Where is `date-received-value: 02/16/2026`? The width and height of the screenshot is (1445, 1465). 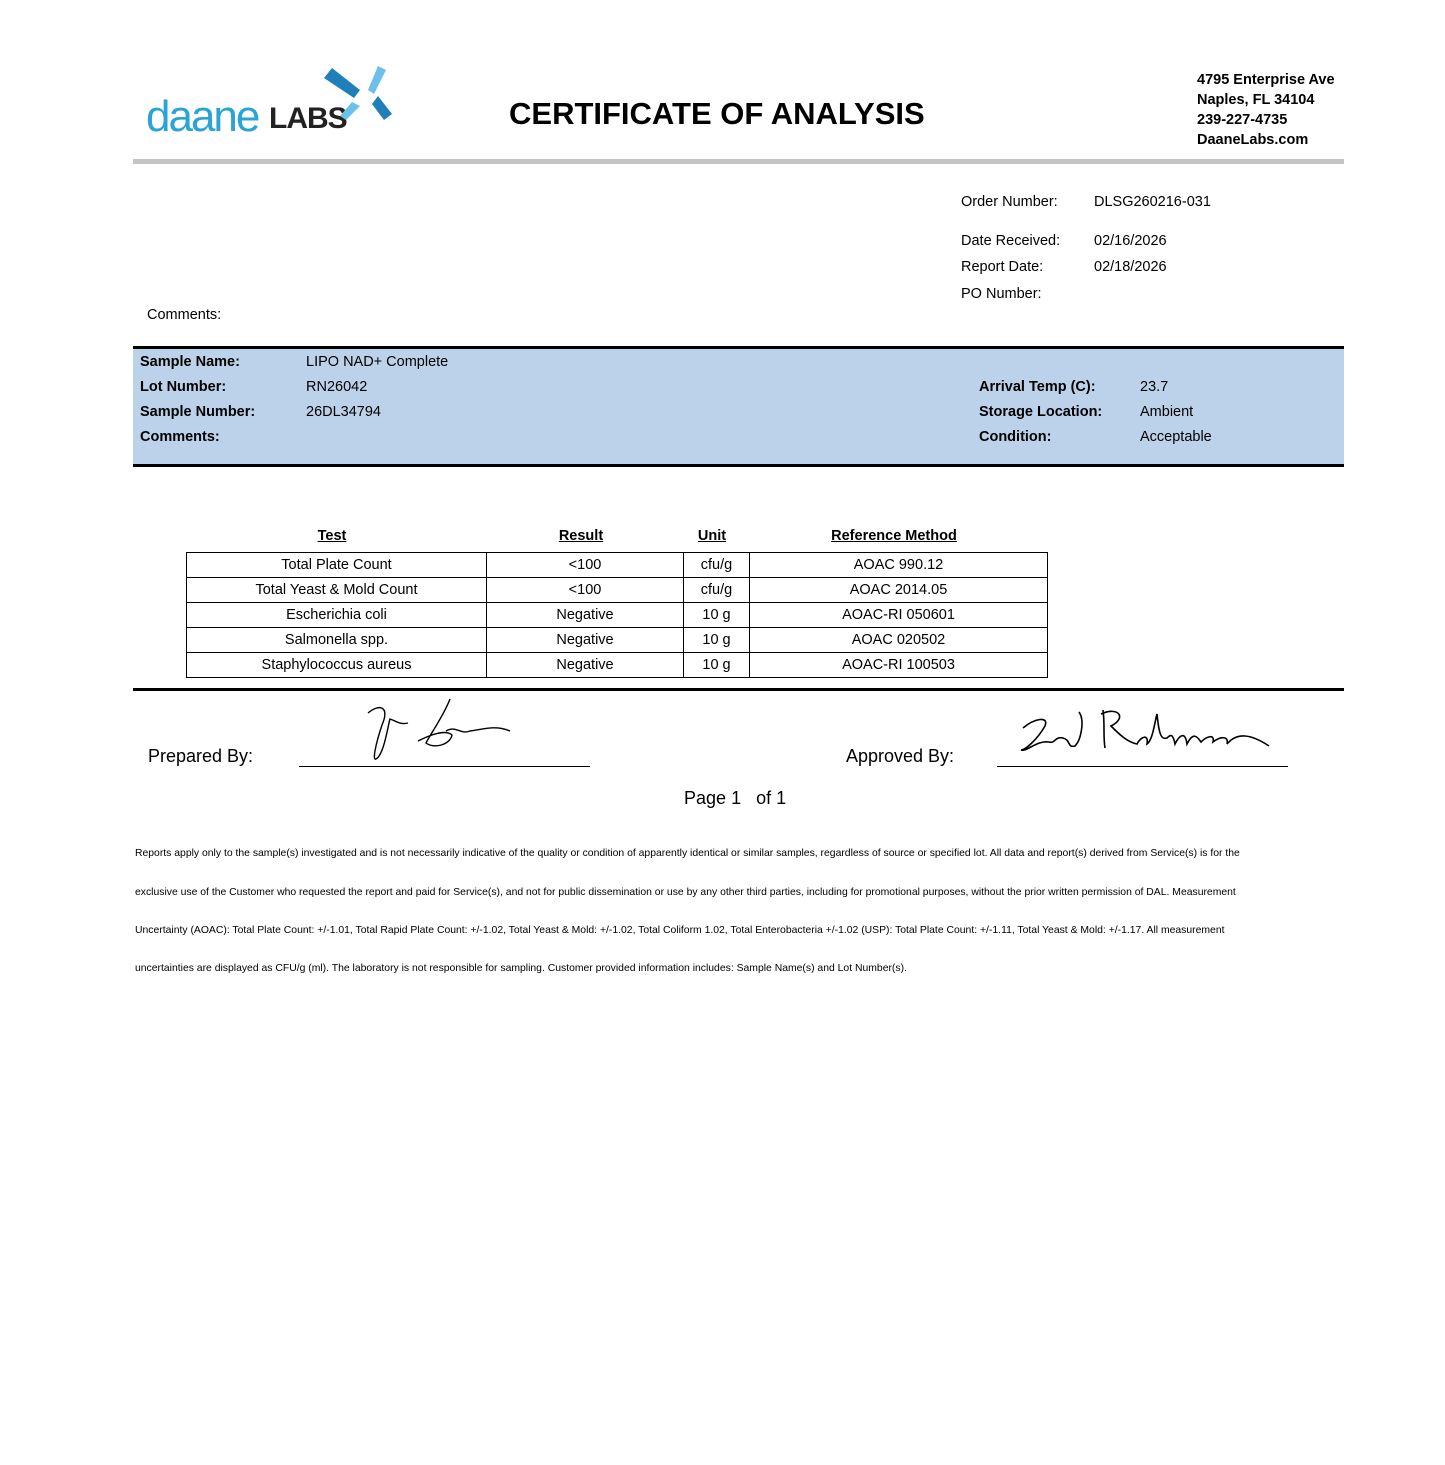
date-received-value: 02/16/2026 is located at coordinates (1130, 241).